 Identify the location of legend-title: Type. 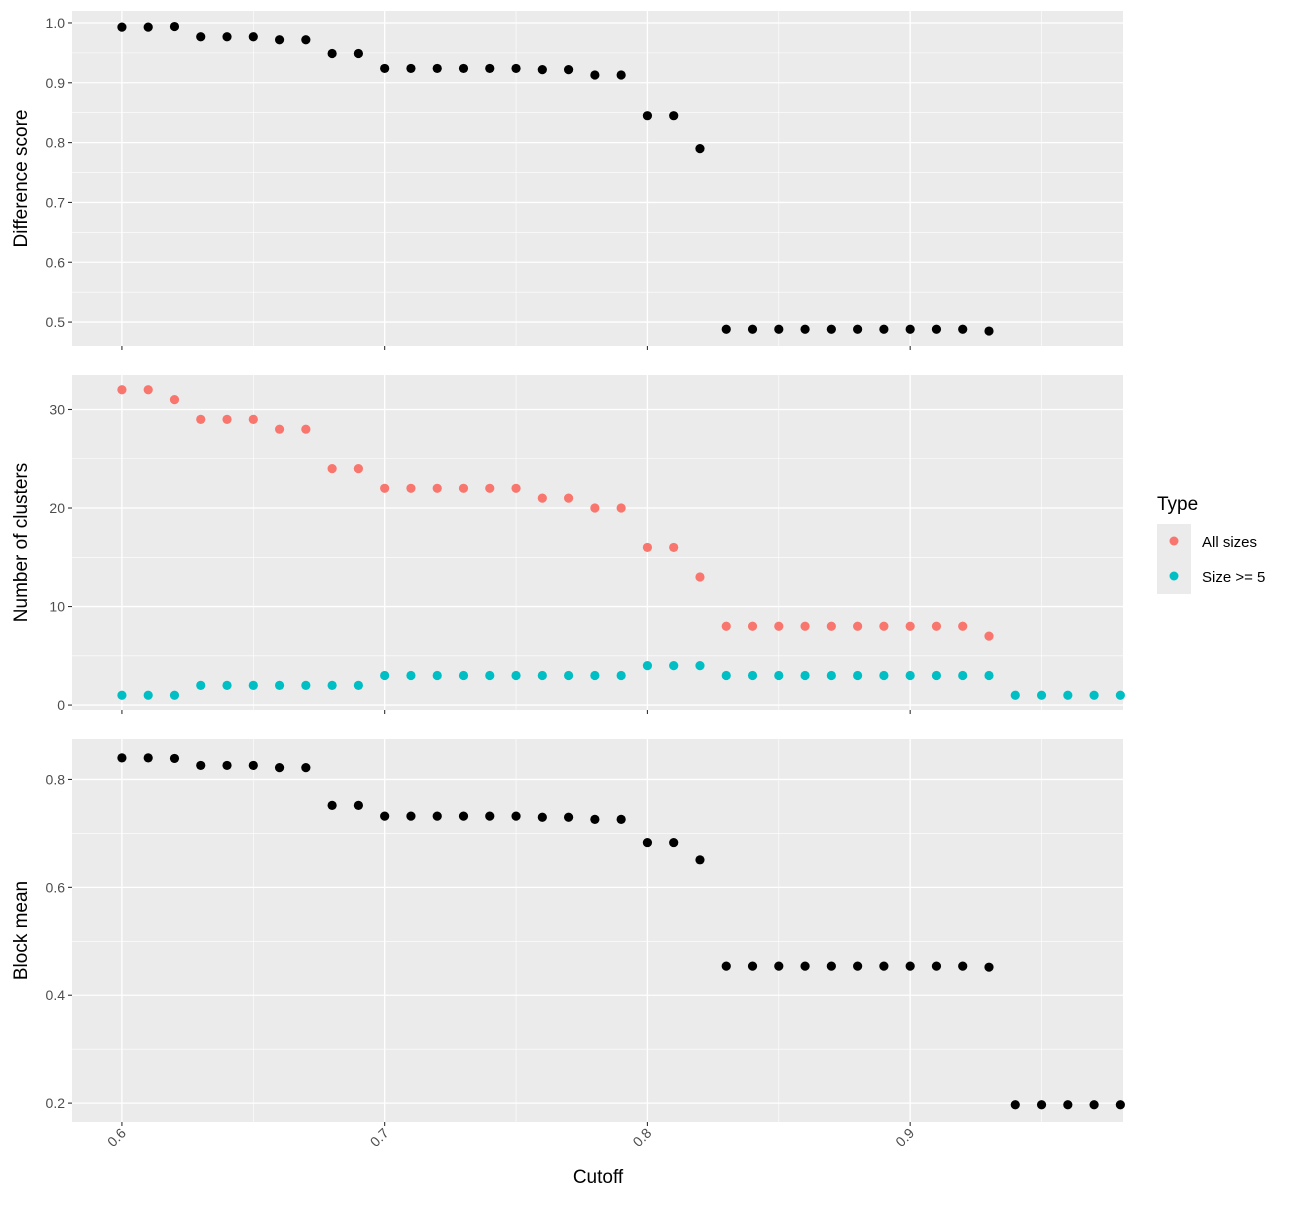
(1177, 504).